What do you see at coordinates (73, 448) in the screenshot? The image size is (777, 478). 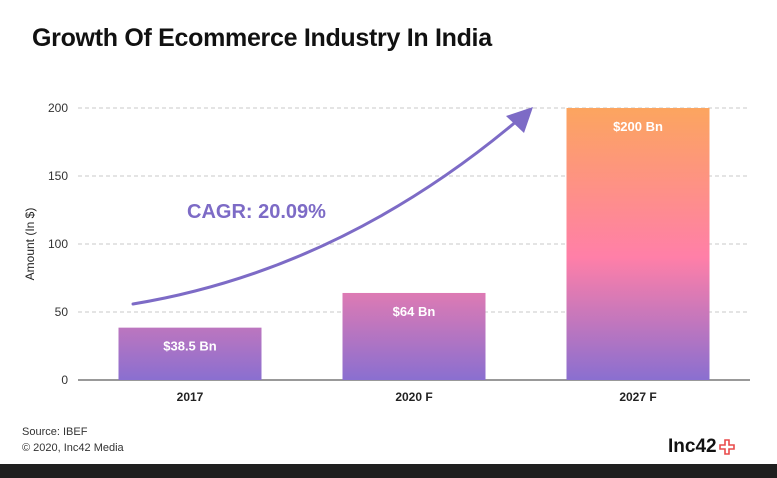 I see `copyright-text: © 2020, Inc42 Media` at bounding box center [73, 448].